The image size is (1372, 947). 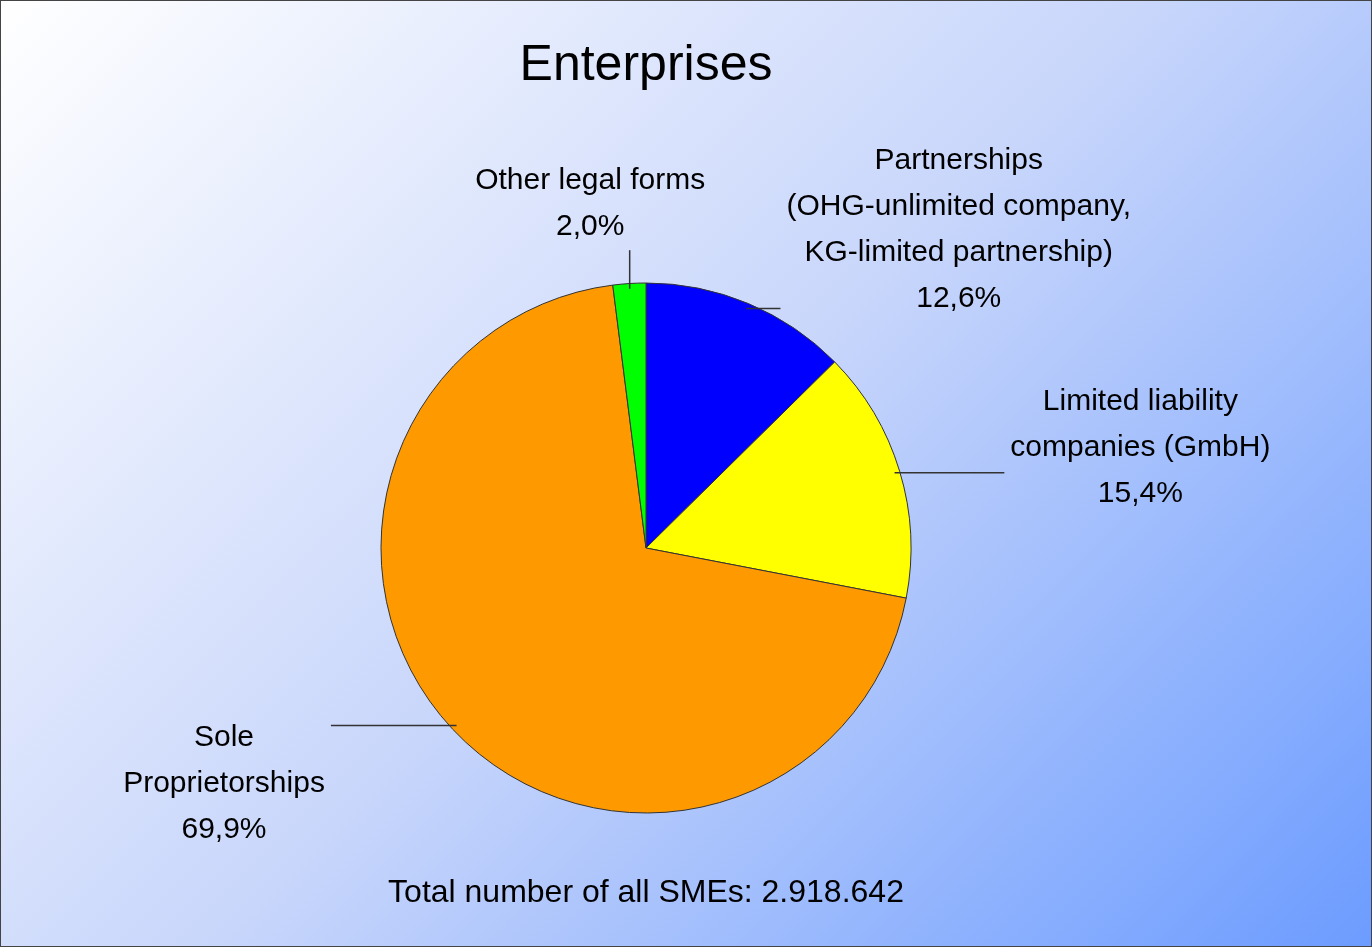 I want to click on data-label: 69,9%, so click(x=224, y=827).